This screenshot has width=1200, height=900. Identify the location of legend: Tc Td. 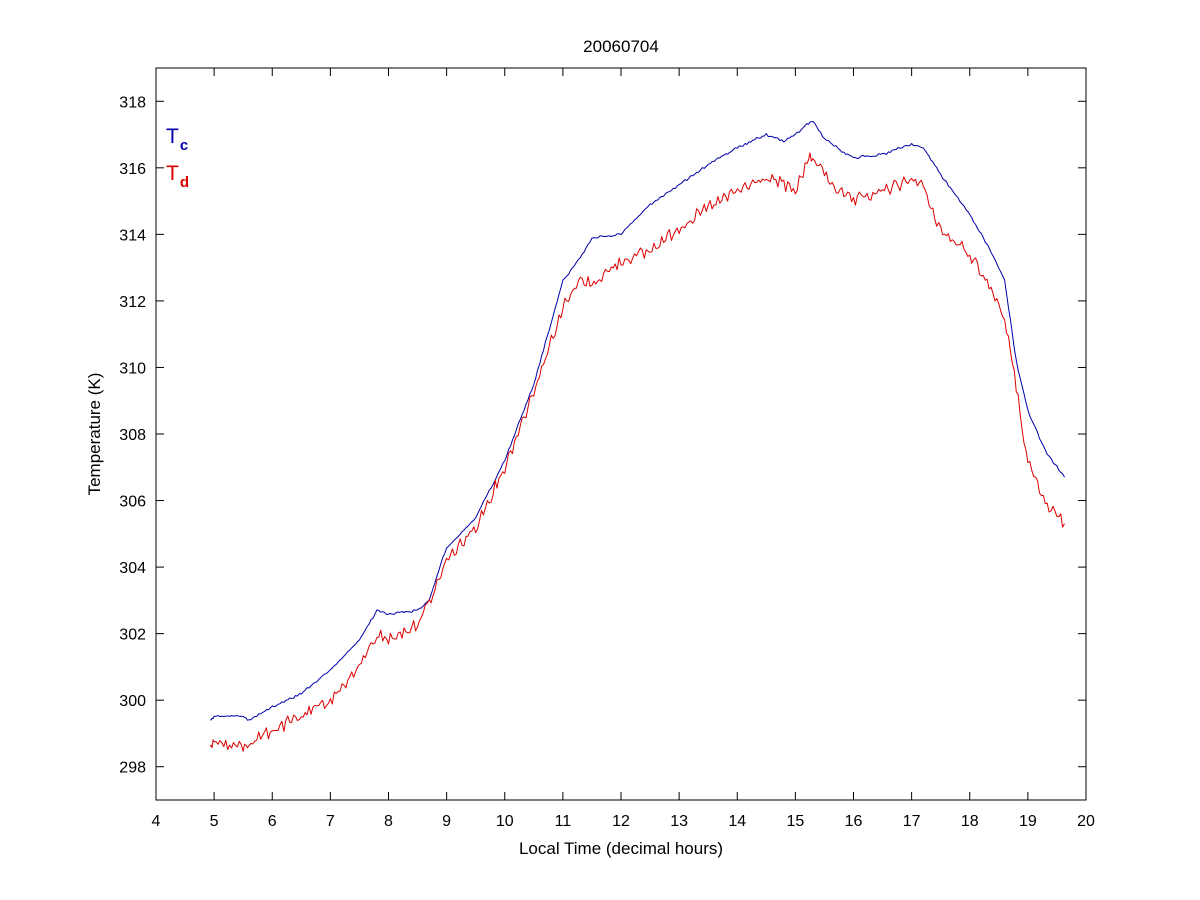
(177, 158).